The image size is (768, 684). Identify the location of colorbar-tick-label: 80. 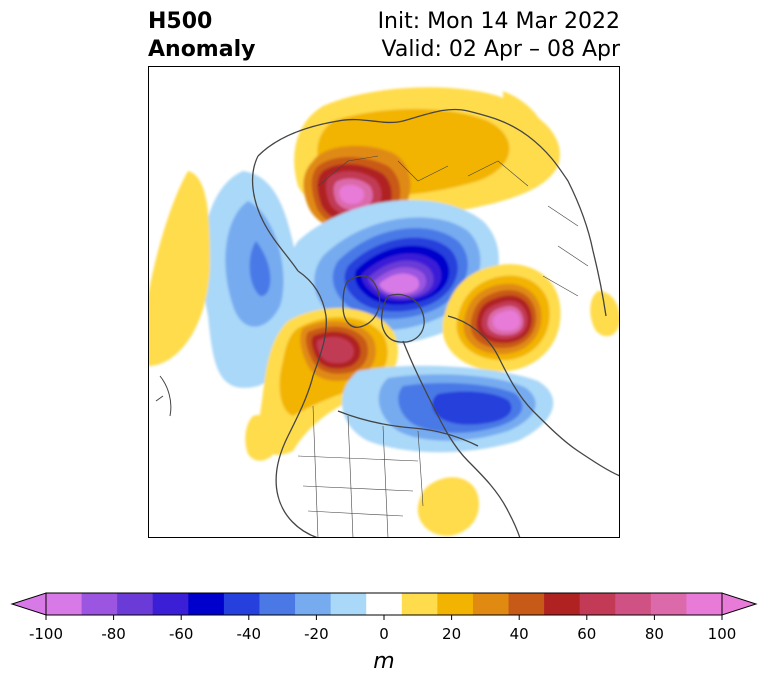
(654, 634).